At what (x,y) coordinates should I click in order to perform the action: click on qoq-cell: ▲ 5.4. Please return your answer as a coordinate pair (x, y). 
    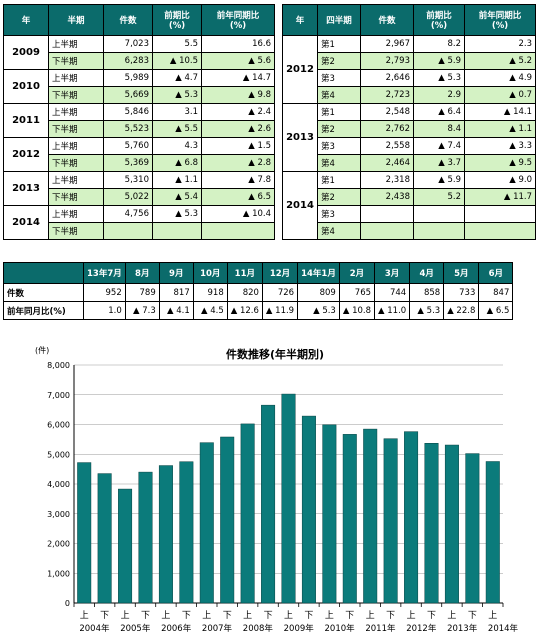
    Looking at the image, I should click on (177, 197).